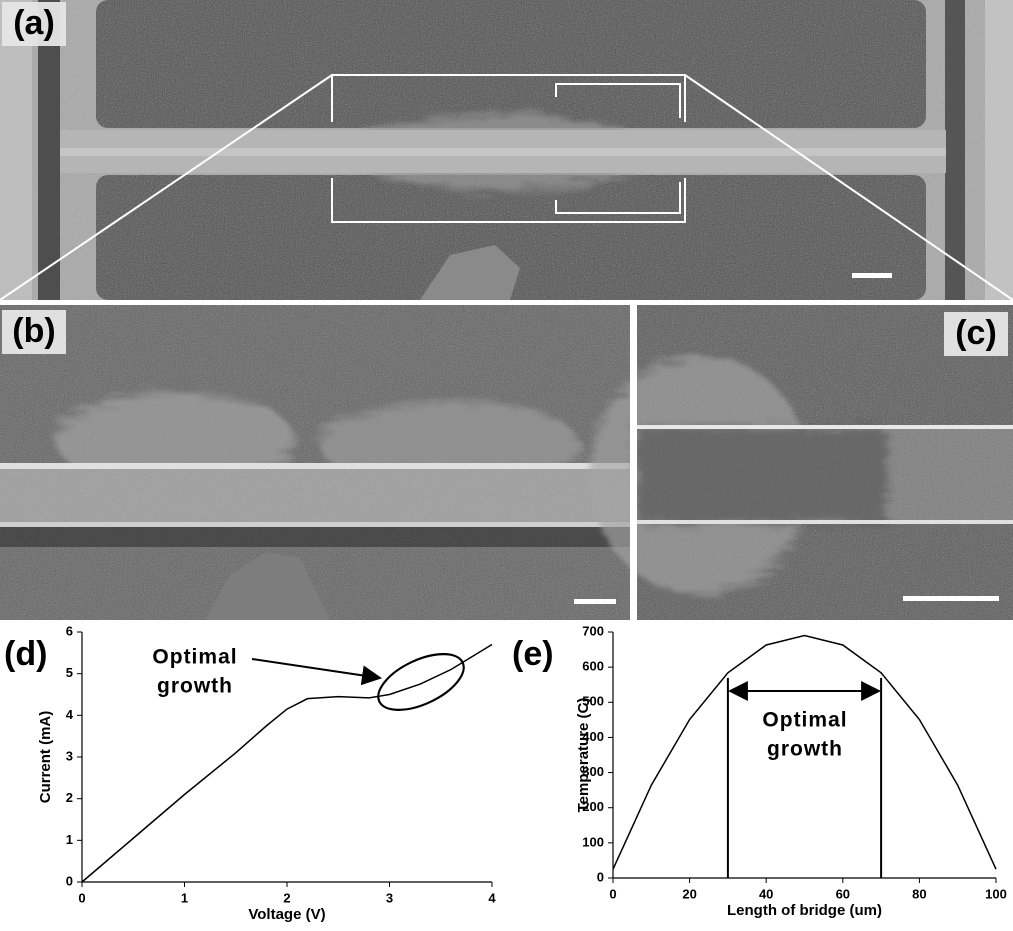 Image resolution: width=1013 pixels, height=931 pixels. What do you see at coordinates (593, 666) in the screenshot?
I see `y-tick-label: 600` at bounding box center [593, 666].